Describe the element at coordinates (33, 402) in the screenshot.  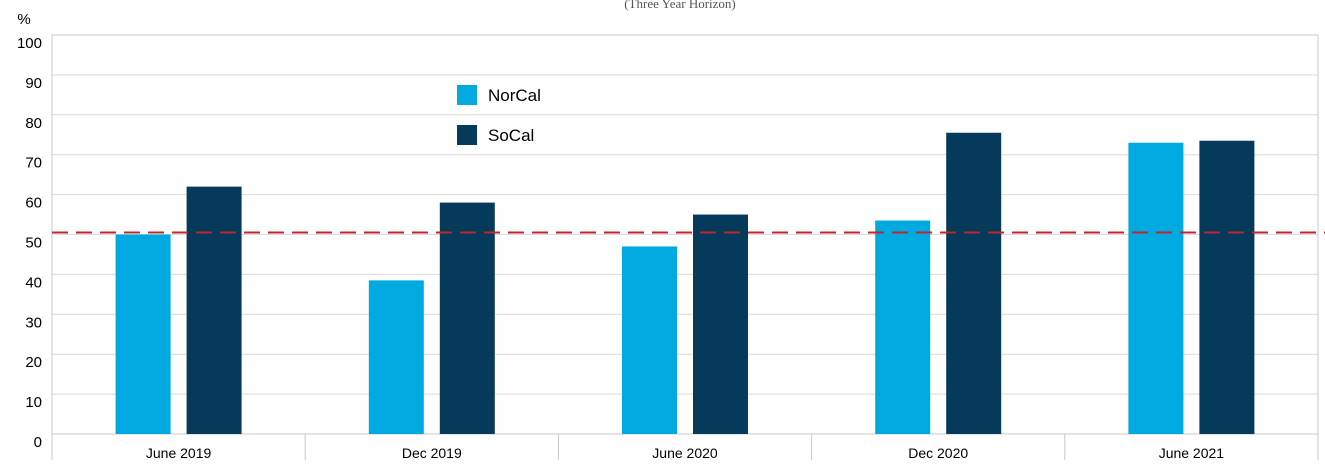
I see `y-tick-label: 10` at that location.